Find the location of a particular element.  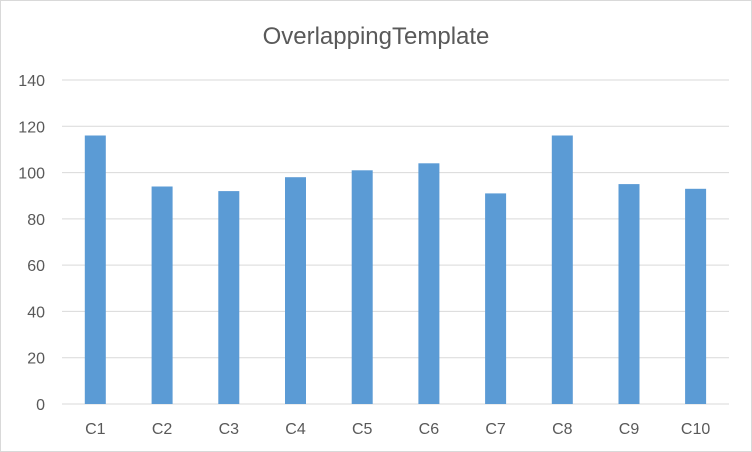

y-tick-labels: 0 20 40 60 80 100 120 140 is located at coordinates (31, 243).